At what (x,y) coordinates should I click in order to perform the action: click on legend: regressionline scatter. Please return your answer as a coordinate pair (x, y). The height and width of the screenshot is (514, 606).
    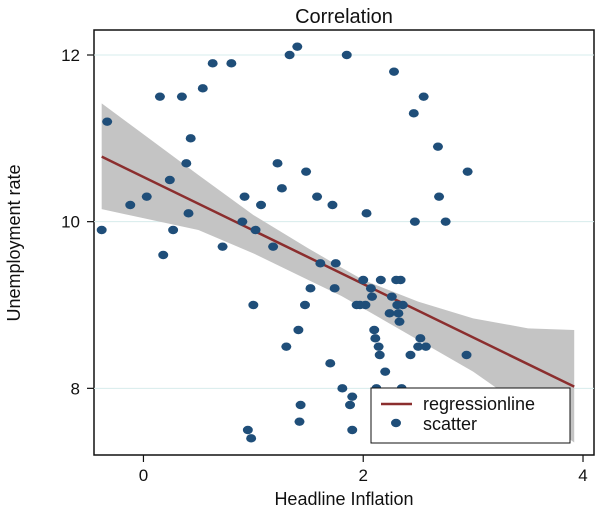
    Looking at the image, I should click on (470, 415).